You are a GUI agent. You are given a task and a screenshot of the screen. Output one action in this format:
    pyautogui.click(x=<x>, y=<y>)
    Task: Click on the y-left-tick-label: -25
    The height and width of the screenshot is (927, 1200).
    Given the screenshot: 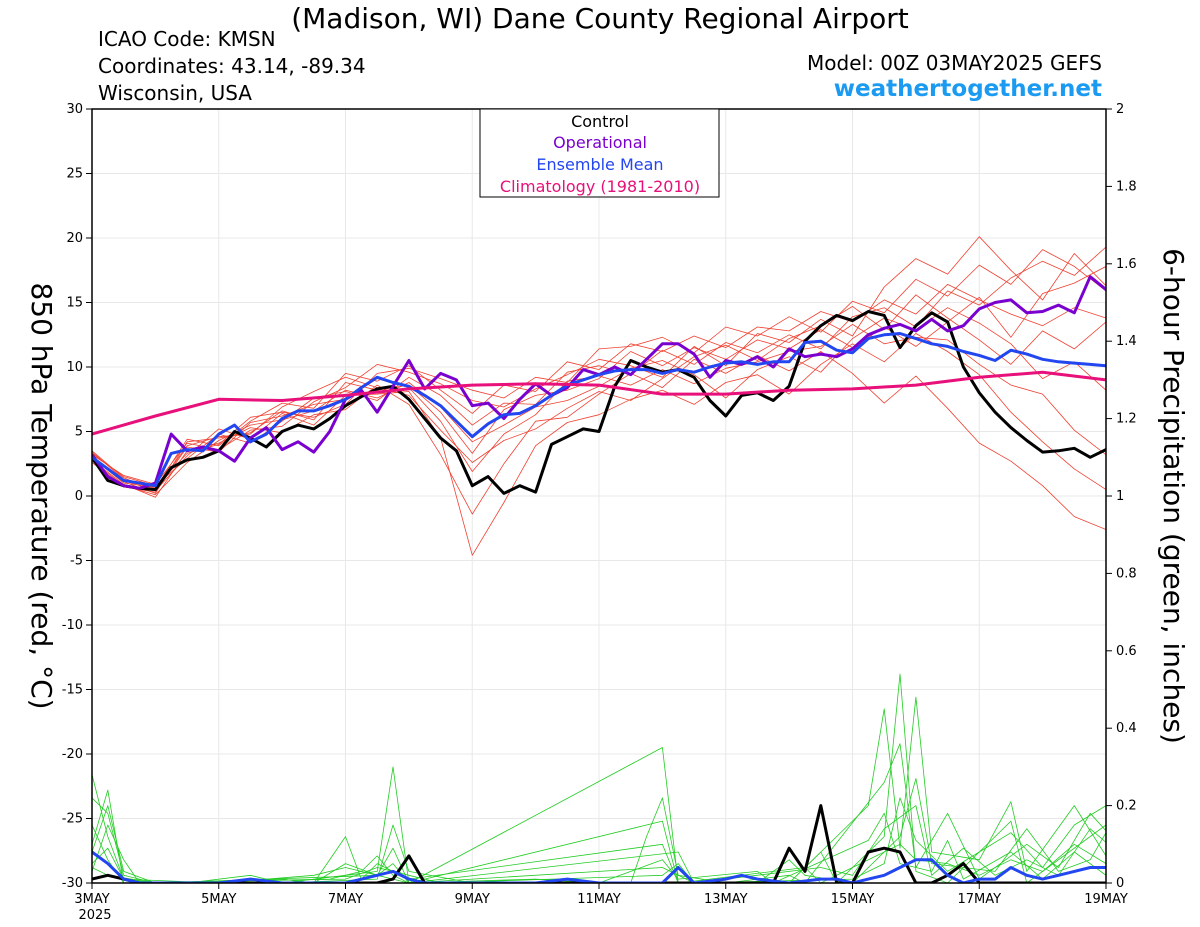 What is the action you would take?
    pyautogui.click(x=72, y=819)
    